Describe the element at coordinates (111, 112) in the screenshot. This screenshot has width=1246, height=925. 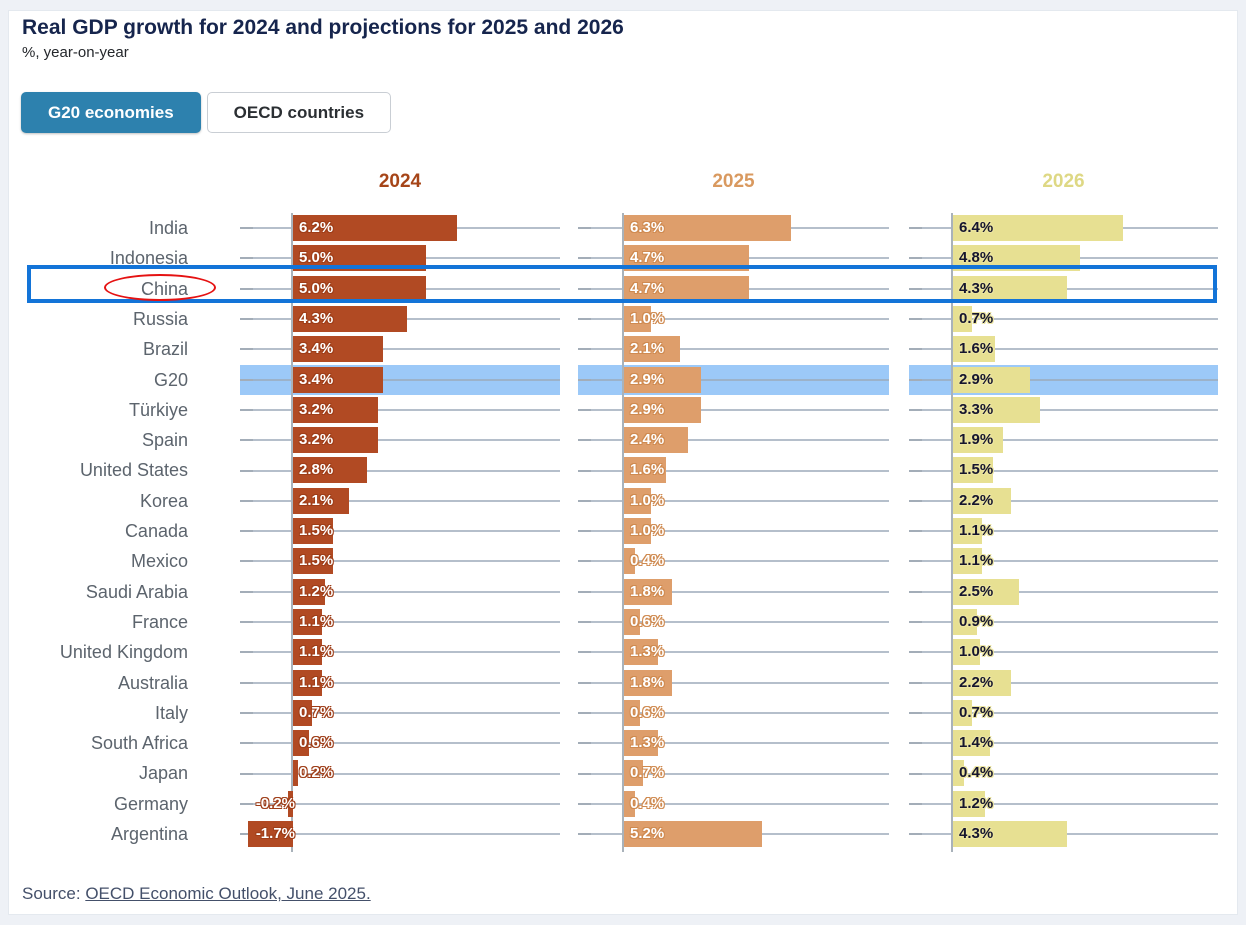
I see `tab-g20-economies: G20 economies` at that location.